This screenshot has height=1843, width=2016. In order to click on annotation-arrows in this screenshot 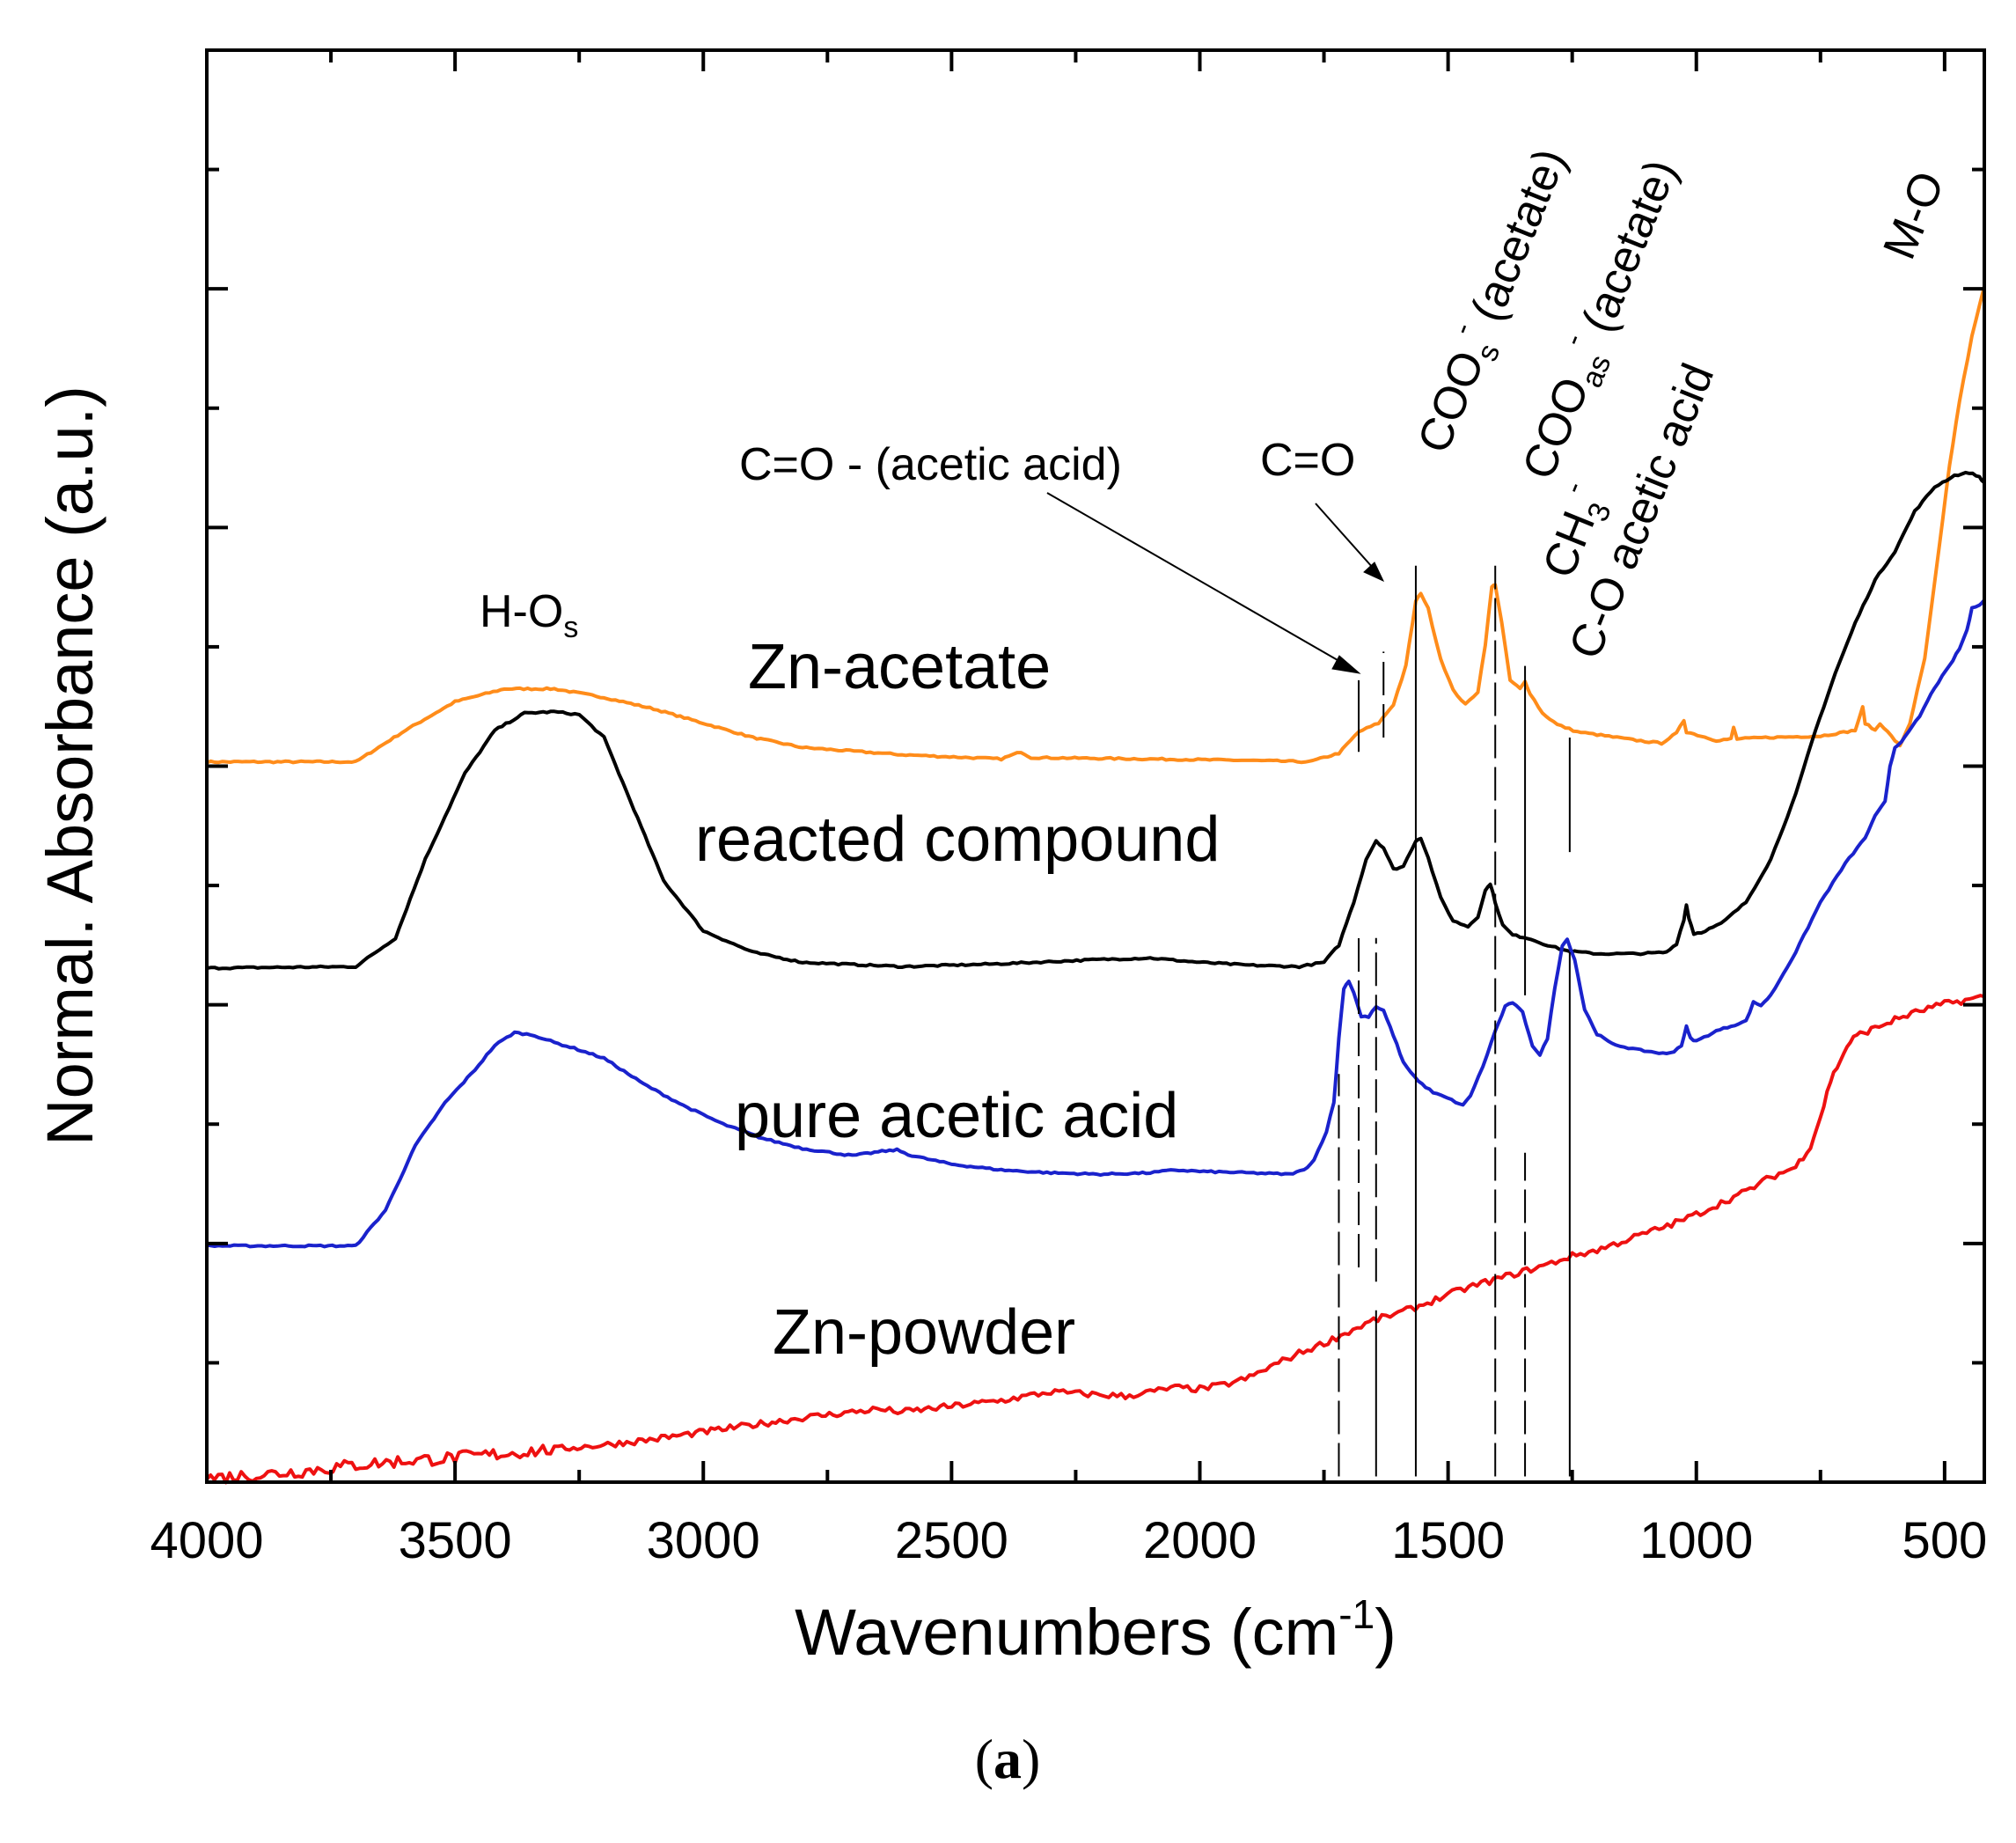, I will do `click(1215, 583)`.